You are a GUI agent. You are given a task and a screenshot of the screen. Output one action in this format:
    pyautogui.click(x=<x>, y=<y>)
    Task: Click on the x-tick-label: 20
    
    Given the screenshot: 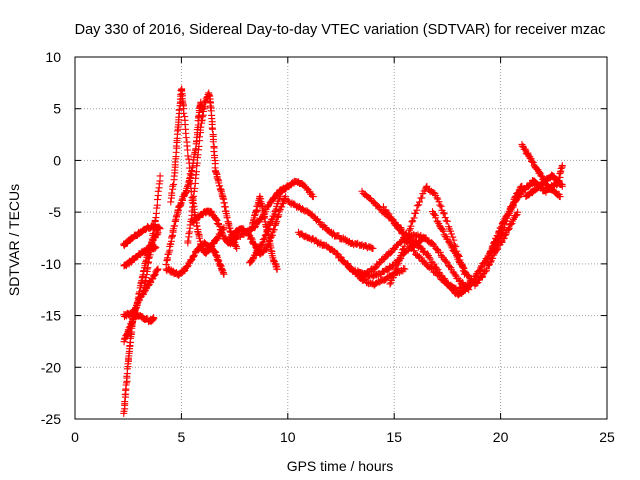 What is the action you would take?
    pyautogui.click(x=501, y=437)
    